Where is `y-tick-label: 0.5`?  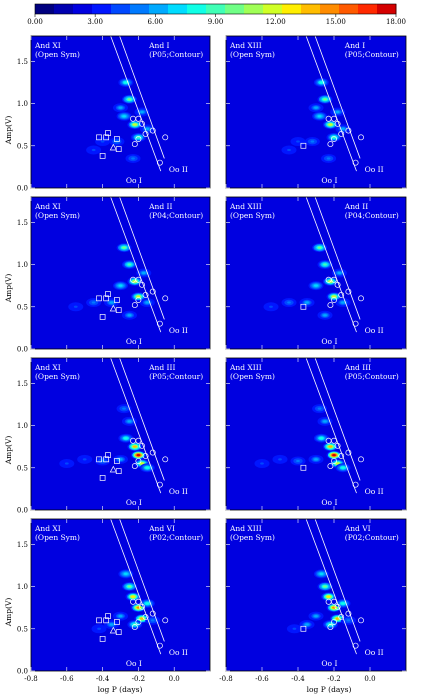 y-tick-label: 0.5 is located at coordinates (22, 629).